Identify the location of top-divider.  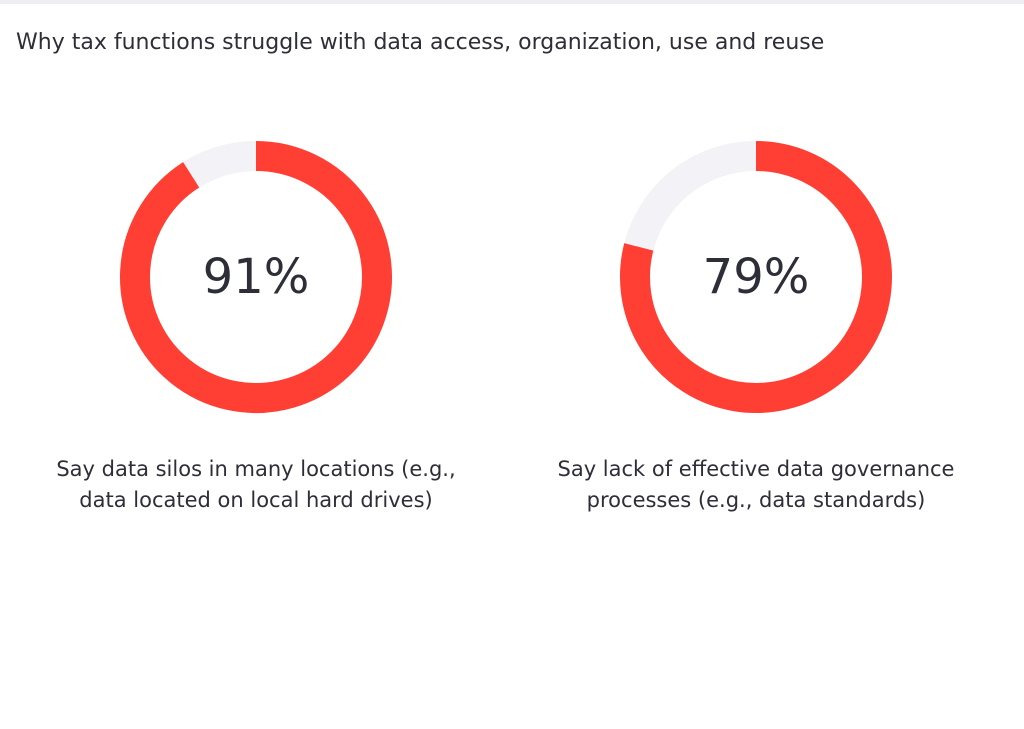
(512, 2).